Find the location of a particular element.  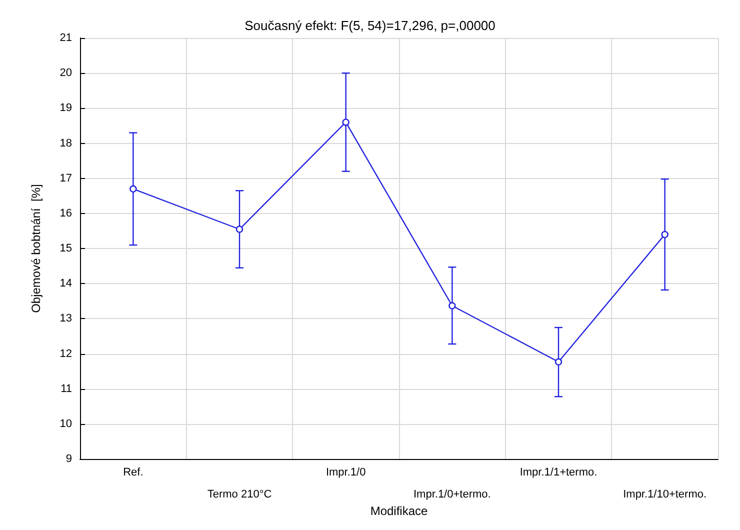

y-axis-title: Objemové bobtnání [%] is located at coordinates (36, 248).